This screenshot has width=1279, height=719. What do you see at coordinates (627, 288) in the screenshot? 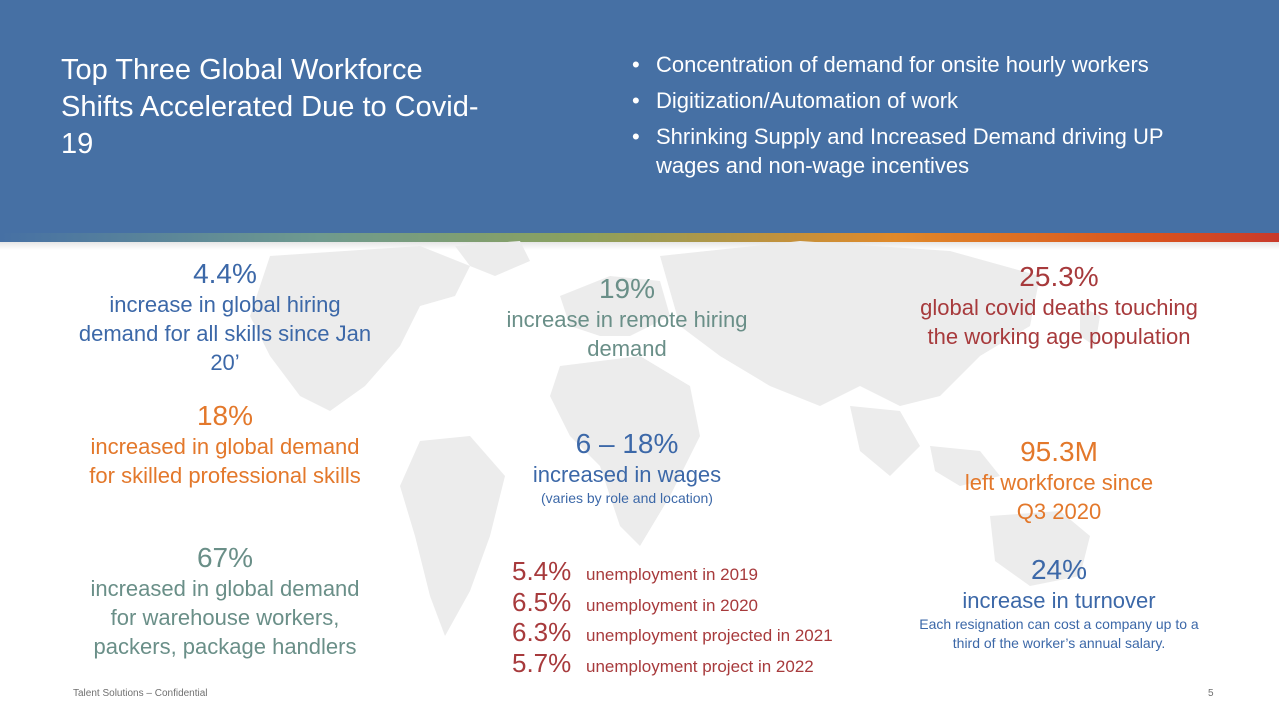
I see `stat-value: 19%` at bounding box center [627, 288].